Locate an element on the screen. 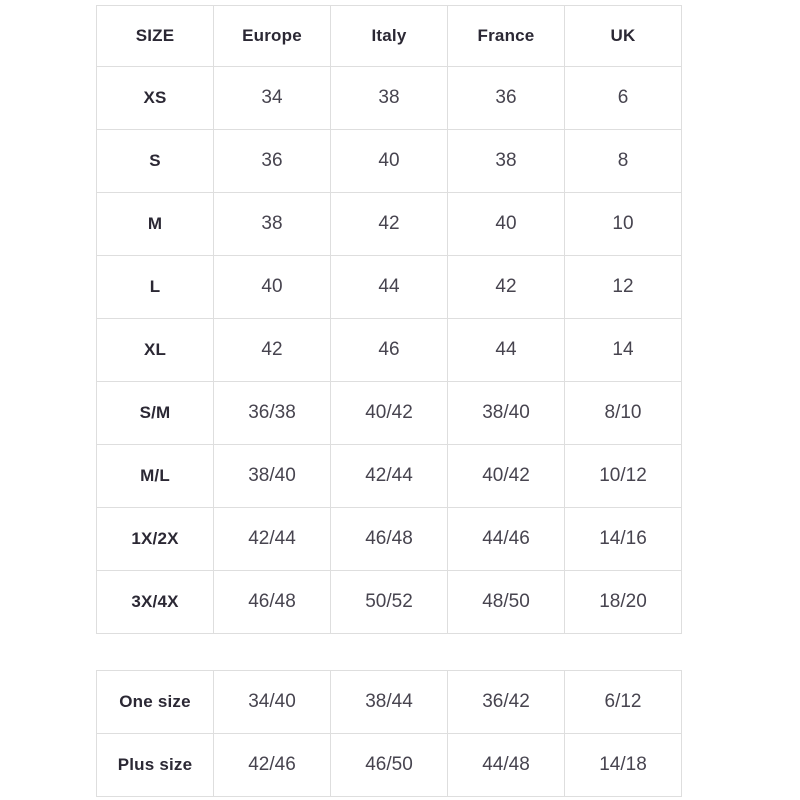  cell-france: 40 is located at coordinates (506, 224).